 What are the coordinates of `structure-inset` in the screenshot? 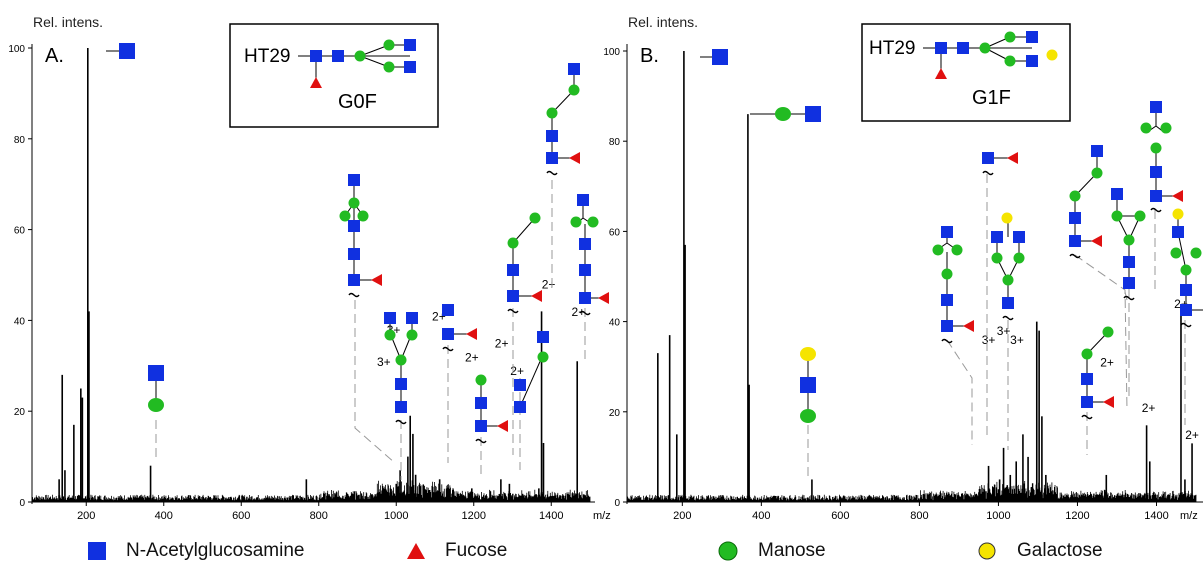 It's located at (334, 75).